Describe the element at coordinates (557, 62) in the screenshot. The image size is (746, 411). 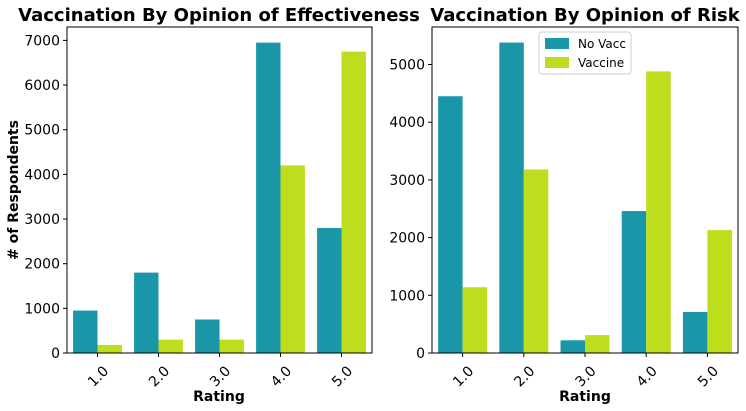
I see `legend-swatch-vaccine` at that location.